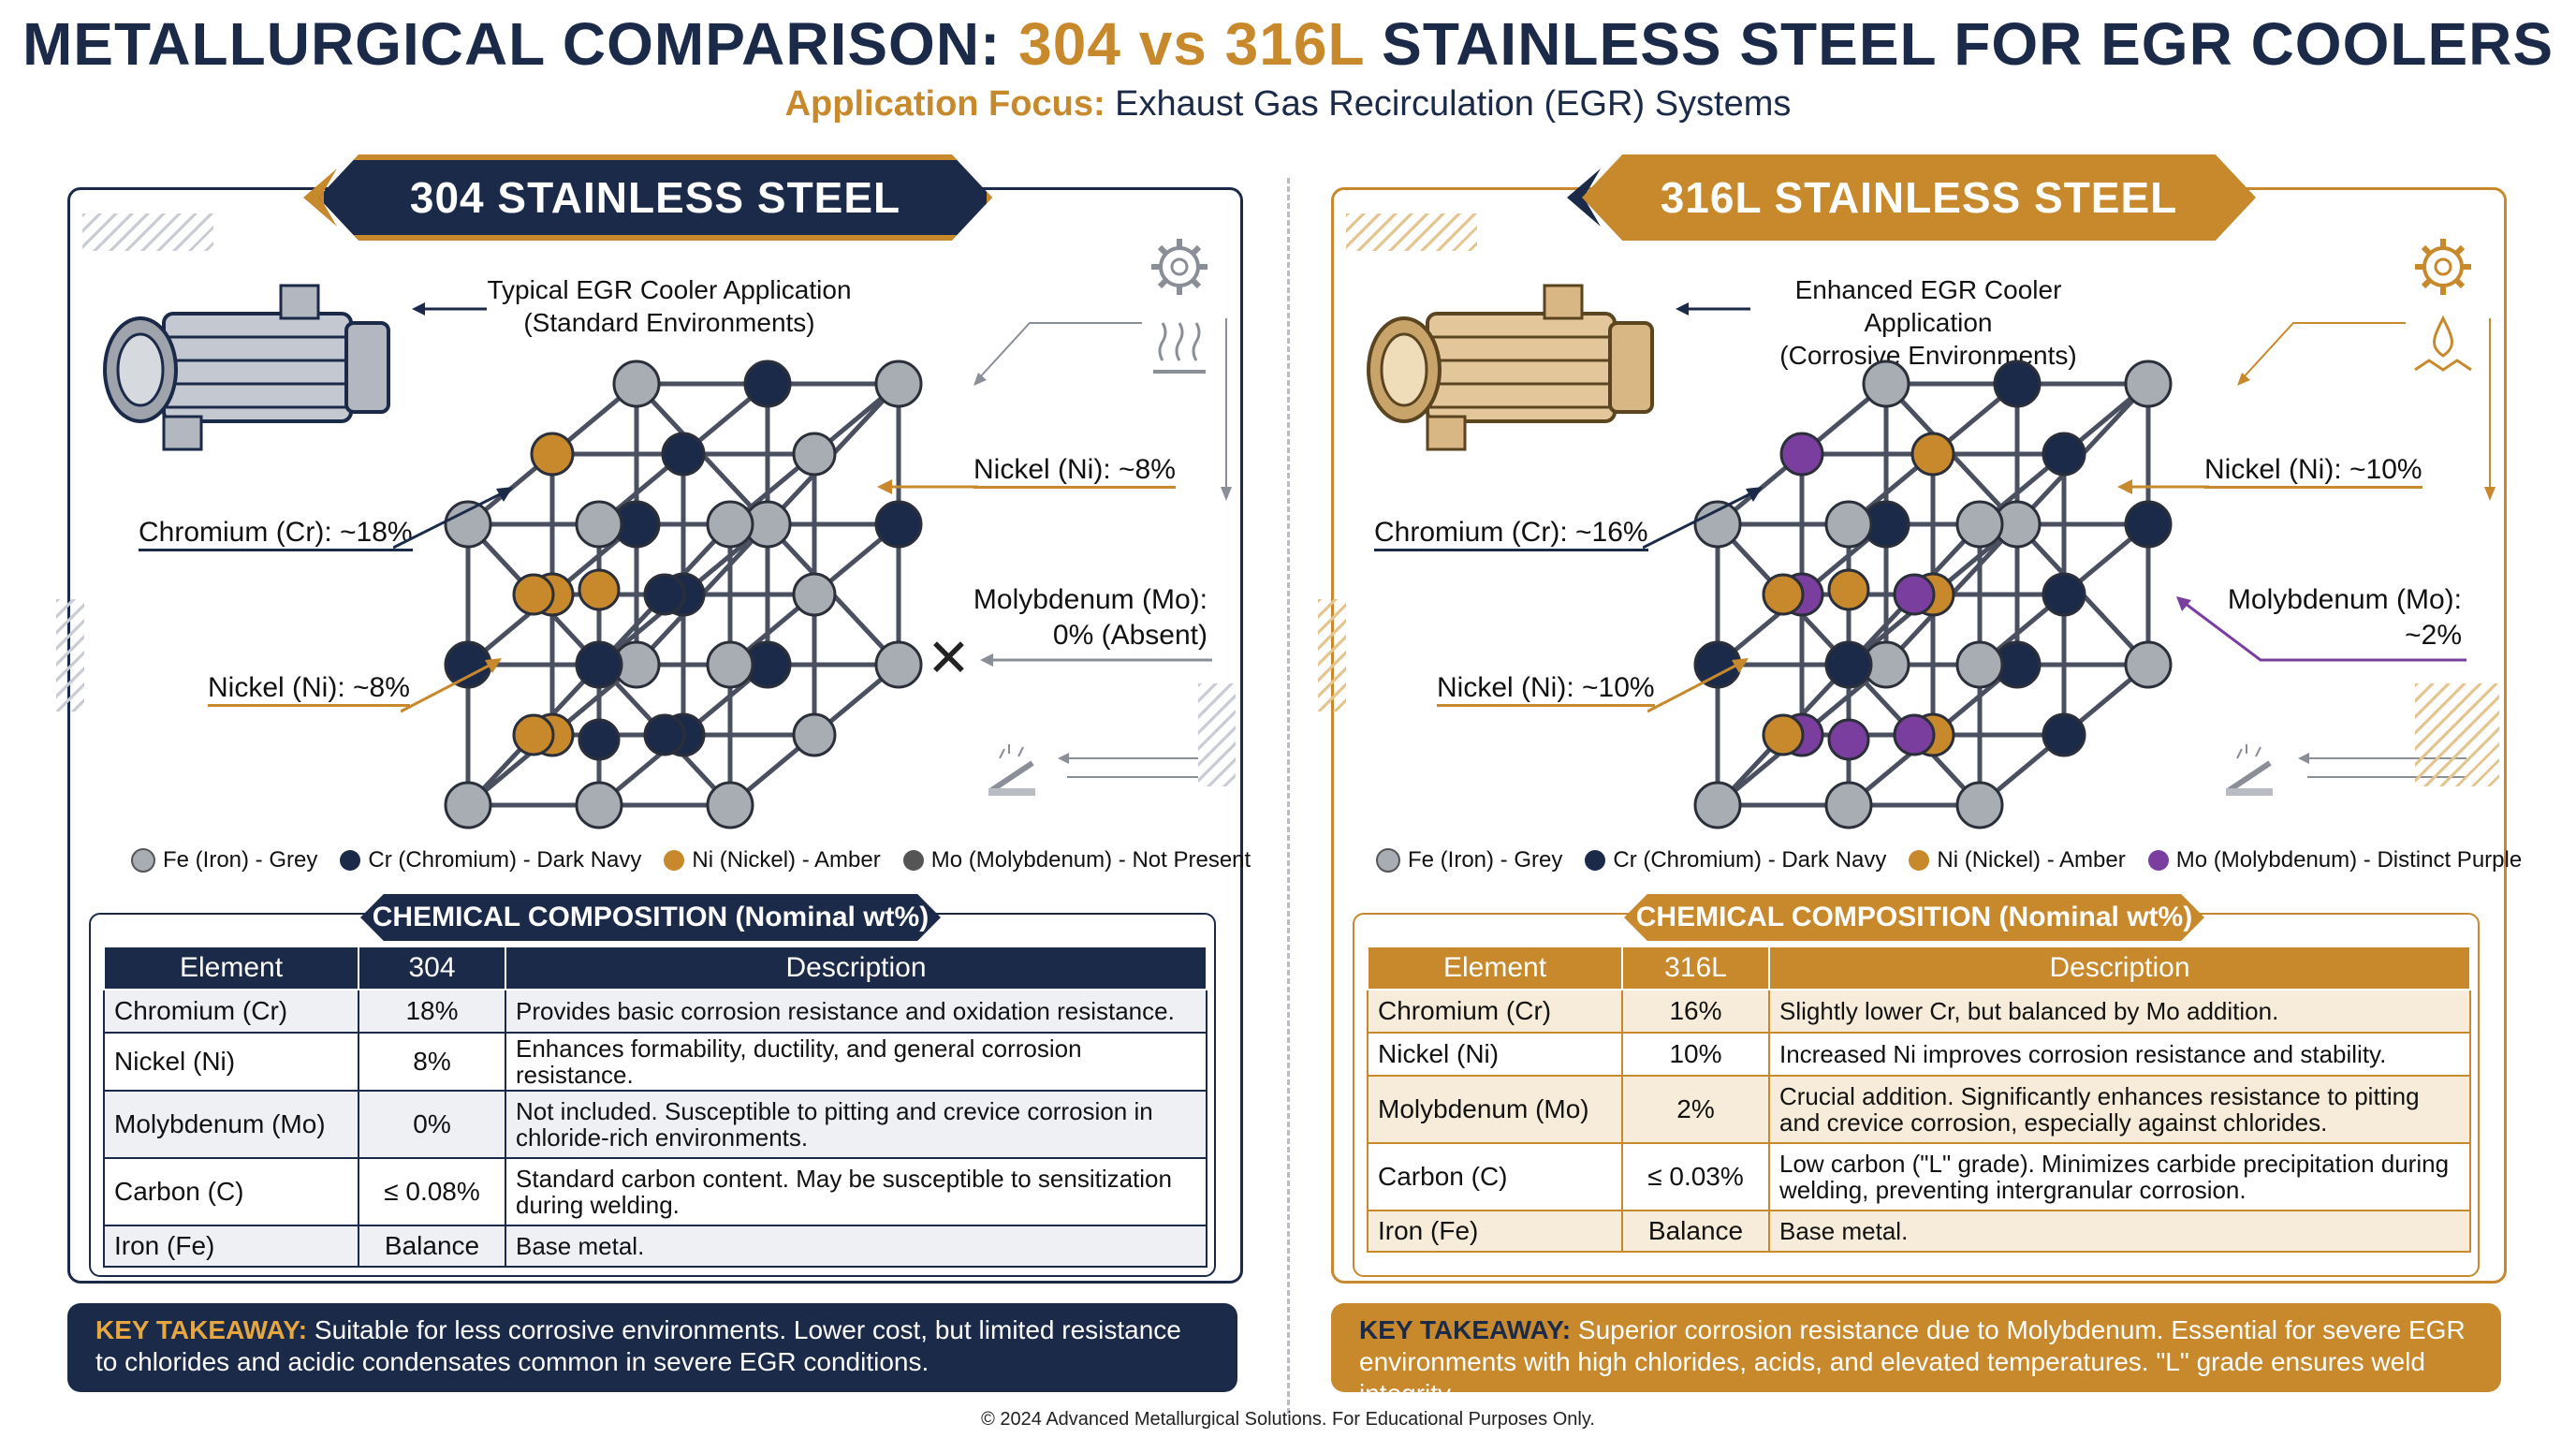 The width and height of the screenshot is (2576, 1438). Describe the element at coordinates (1695, 968) in the screenshot. I see `column-header: 316L` at that location.